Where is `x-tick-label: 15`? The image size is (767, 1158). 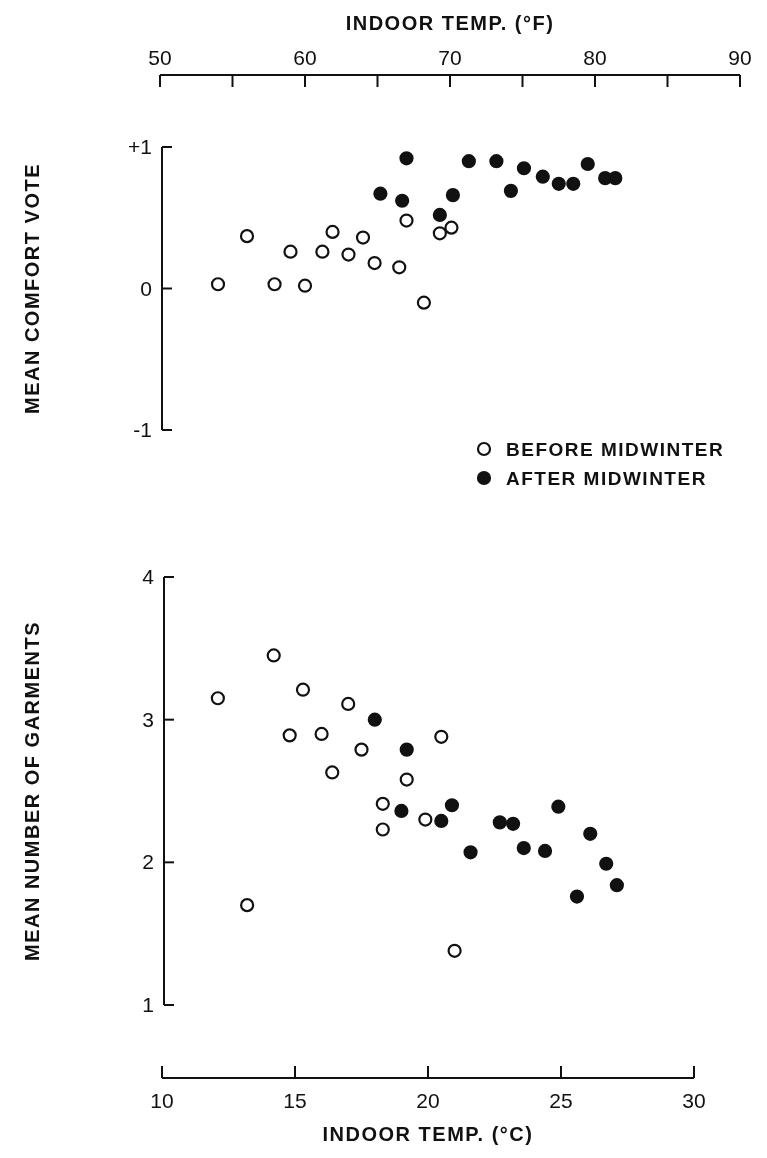
x-tick-label: 15 is located at coordinates (295, 1100).